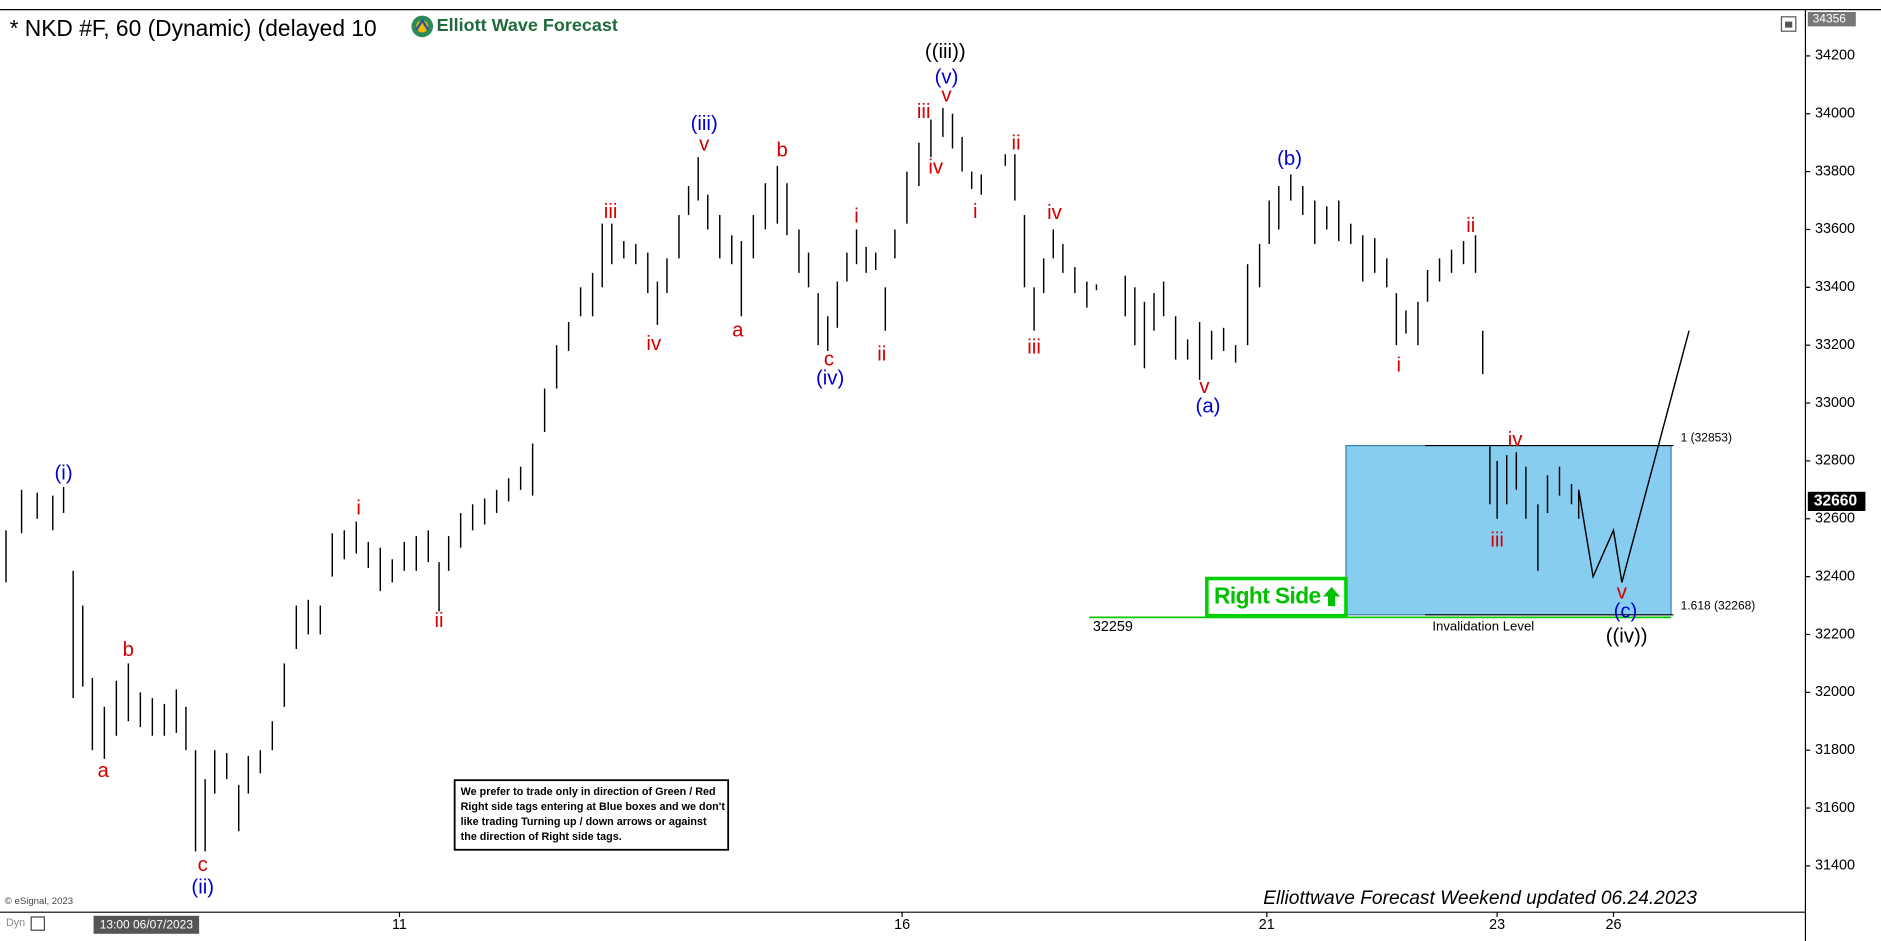 This screenshot has width=1881, height=941. Describe the element at coordinates (1835, 634) in the screenshot. I see `y-tick-label: 32200` at that location.